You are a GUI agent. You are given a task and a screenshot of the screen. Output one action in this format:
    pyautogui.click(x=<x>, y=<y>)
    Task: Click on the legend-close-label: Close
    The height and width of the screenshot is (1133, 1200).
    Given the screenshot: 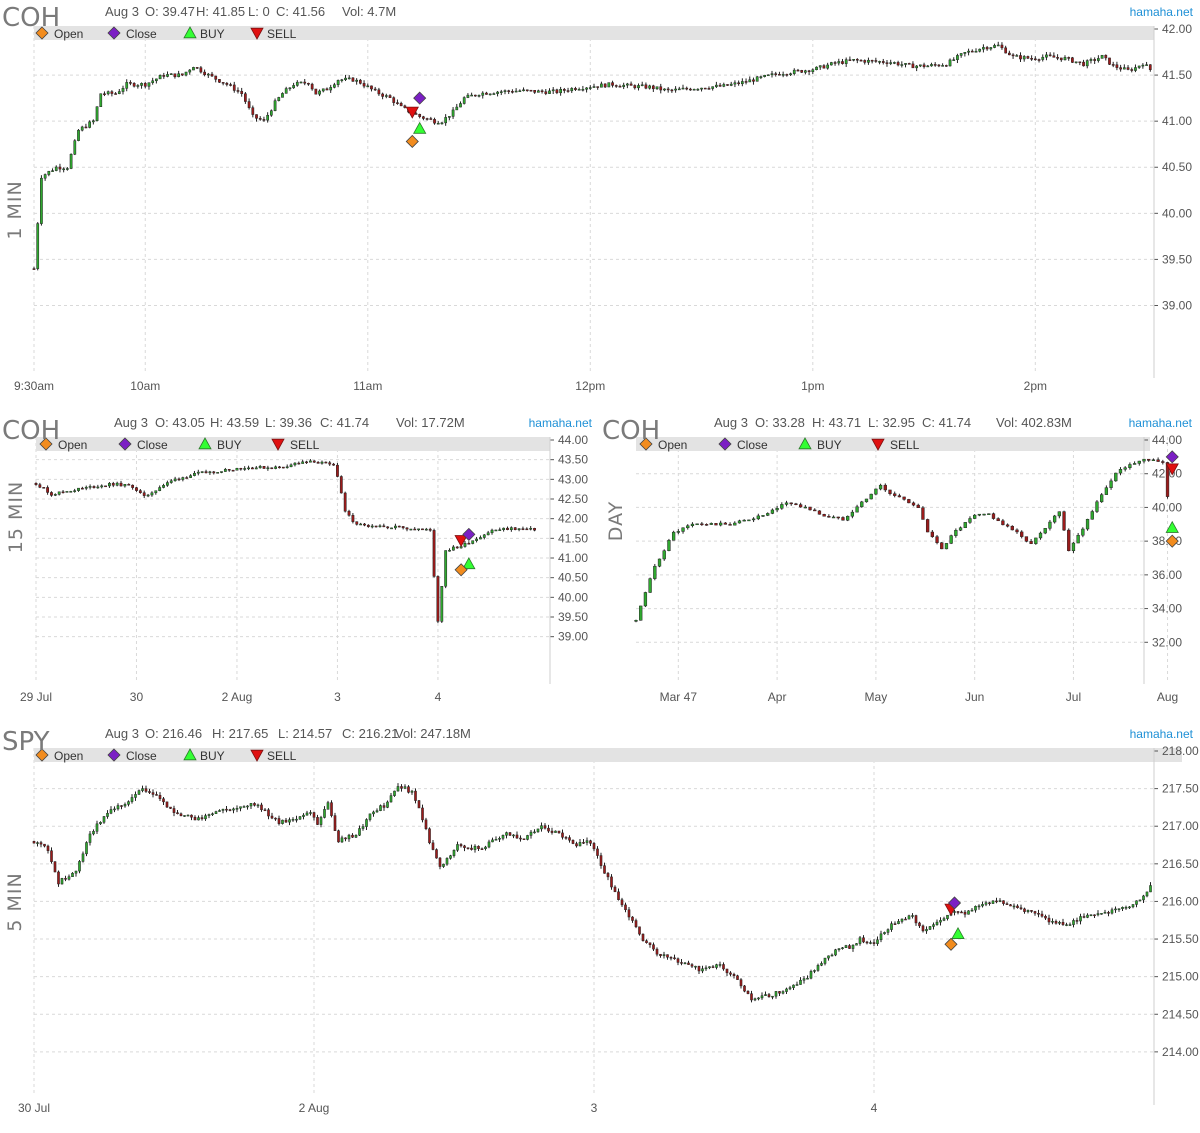 What is the action you would take?
    pyautogui.click(x=141, y=756)
    